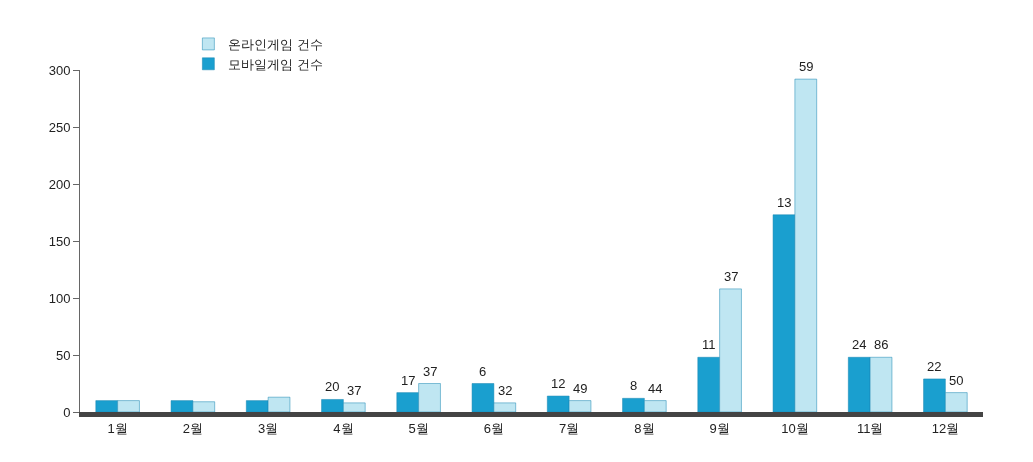 This screenshot has height=462, width=1033. Describe the element at coordinates (343, 428) in the screenshot. I see `x-tick-label: 4월` at that location.